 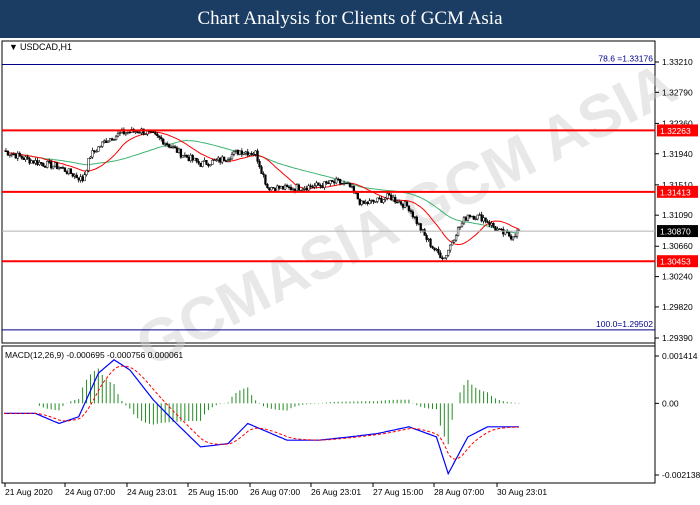 What do you see at coordinates (350, 231) in the screenshot?
I see `current-price: 1.30870` at bounding box center [350, 231].